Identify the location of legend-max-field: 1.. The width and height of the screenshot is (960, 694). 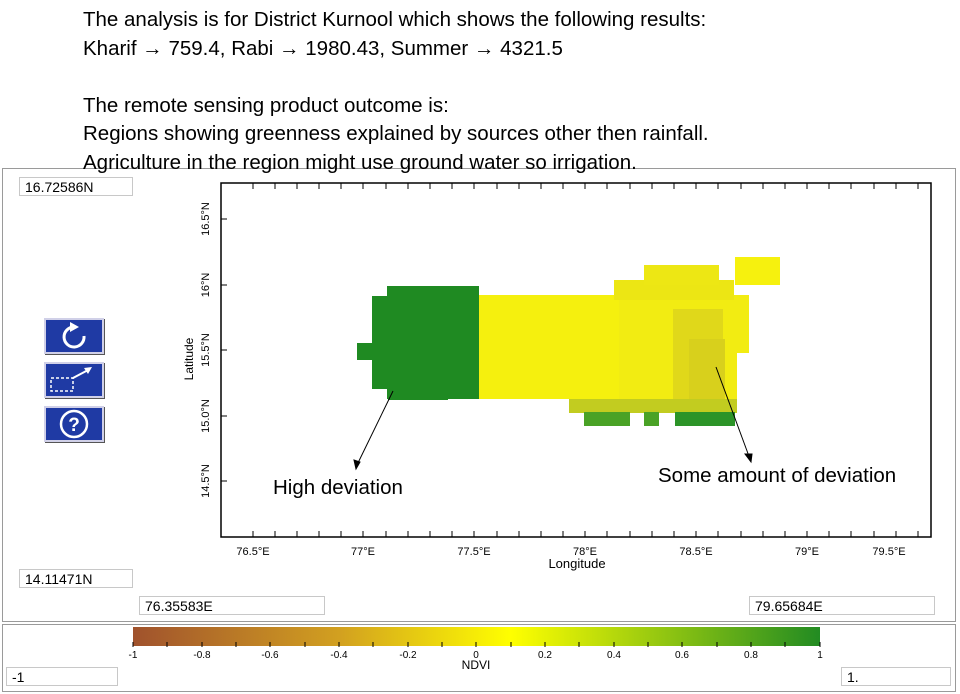
(896, 676).